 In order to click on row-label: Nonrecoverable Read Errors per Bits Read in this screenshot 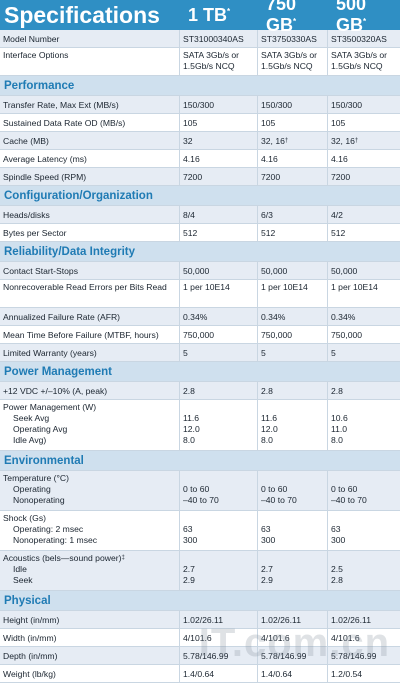, I will do `click(90, 293)`.